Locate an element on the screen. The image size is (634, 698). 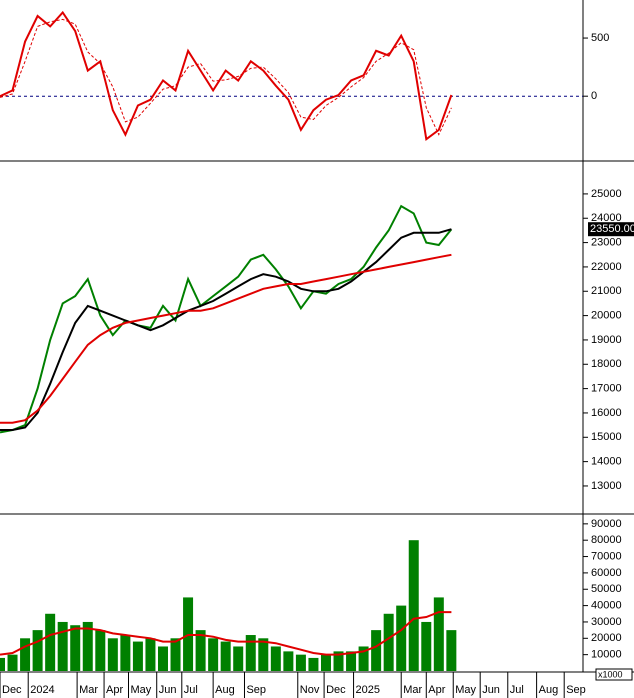
y-tick-label: 90000 is located at coordinates (606, 524).